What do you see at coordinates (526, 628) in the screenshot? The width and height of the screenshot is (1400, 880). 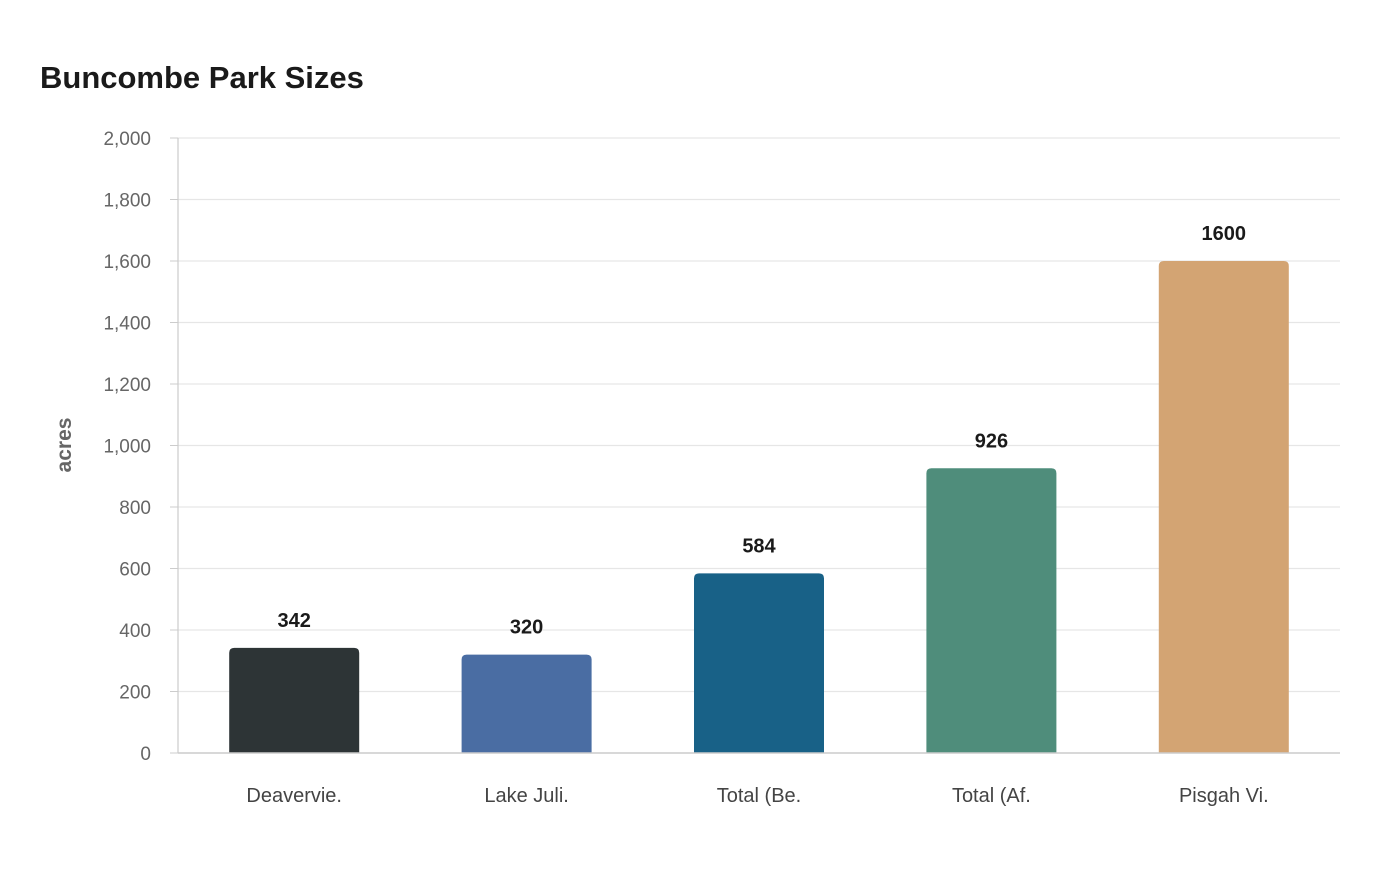 I see `data-label: 320` at bounding box center [526, 628].